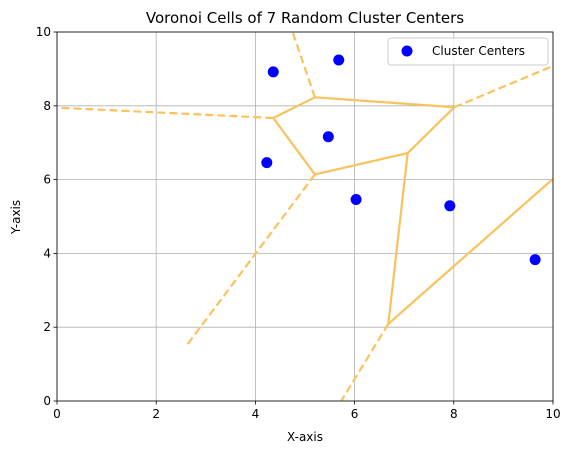 The height and width of the screenshot is (455, 571). Describe the element at coordinates (47, 106) in the screenshot. I see `y-tick-label: 8` at that location.